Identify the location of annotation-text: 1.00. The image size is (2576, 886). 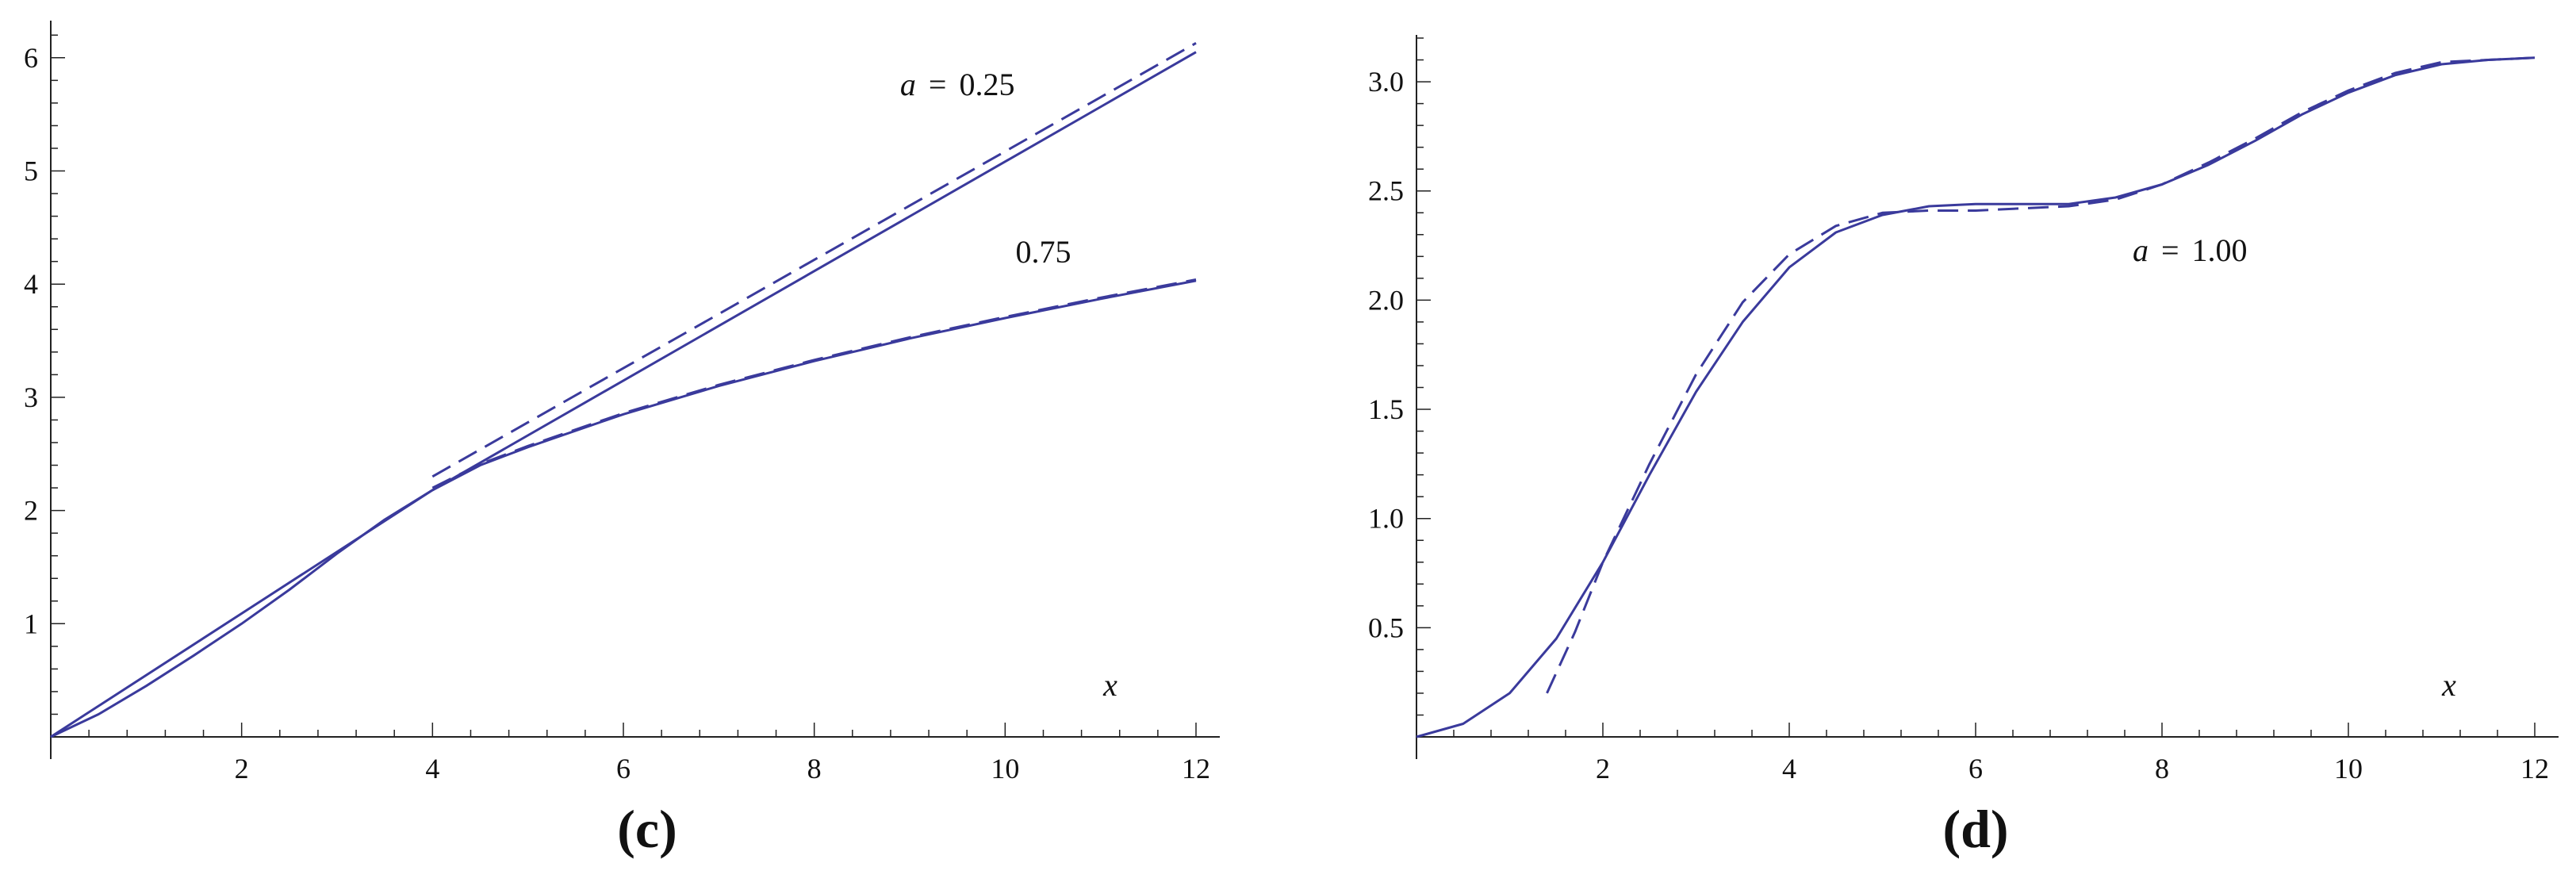
(2220, 250).